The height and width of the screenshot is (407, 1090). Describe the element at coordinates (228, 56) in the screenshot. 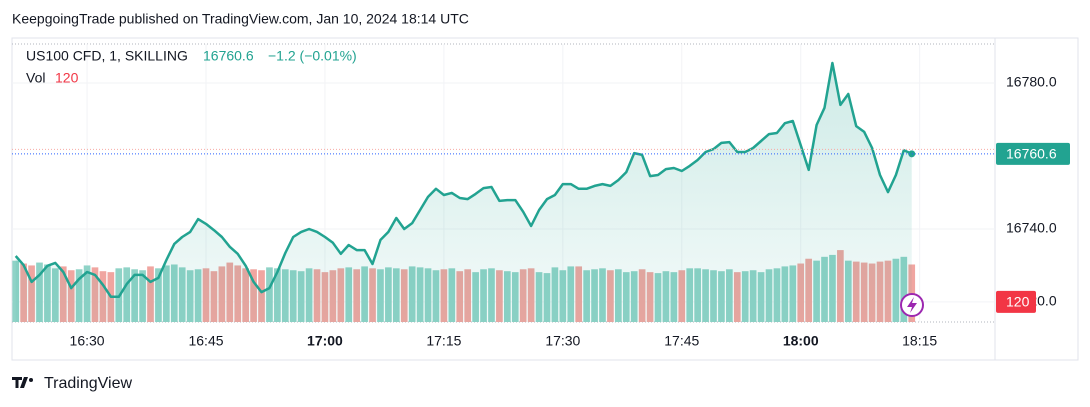

I see `legend-price: 16760.6` at that location.